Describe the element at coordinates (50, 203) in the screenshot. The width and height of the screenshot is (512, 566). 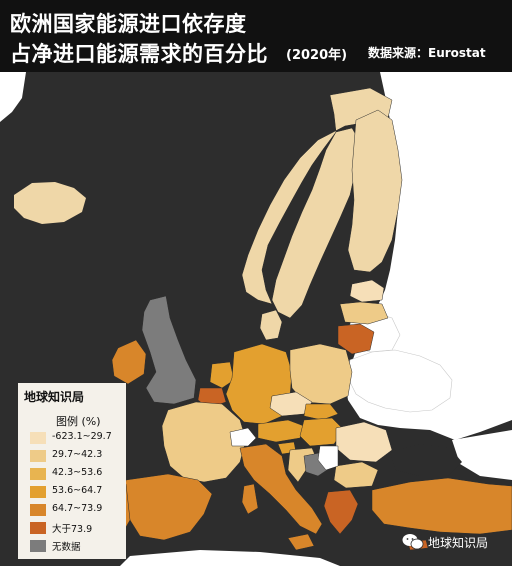
I see `region-iceland` at that location.